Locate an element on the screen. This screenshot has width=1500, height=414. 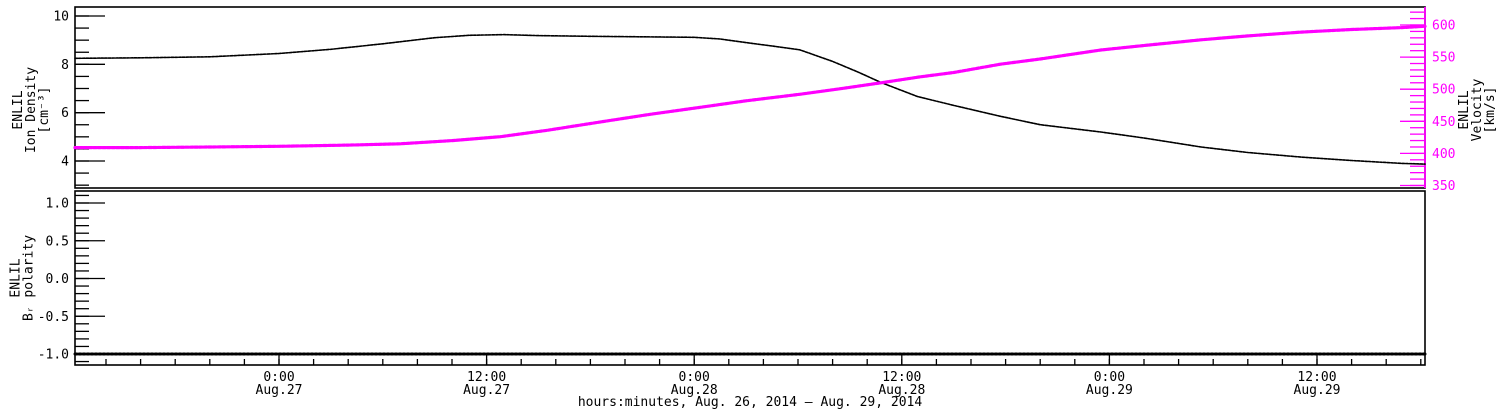
velocity-axis-title-line: Velocity is located at coordinates (1477, 110).